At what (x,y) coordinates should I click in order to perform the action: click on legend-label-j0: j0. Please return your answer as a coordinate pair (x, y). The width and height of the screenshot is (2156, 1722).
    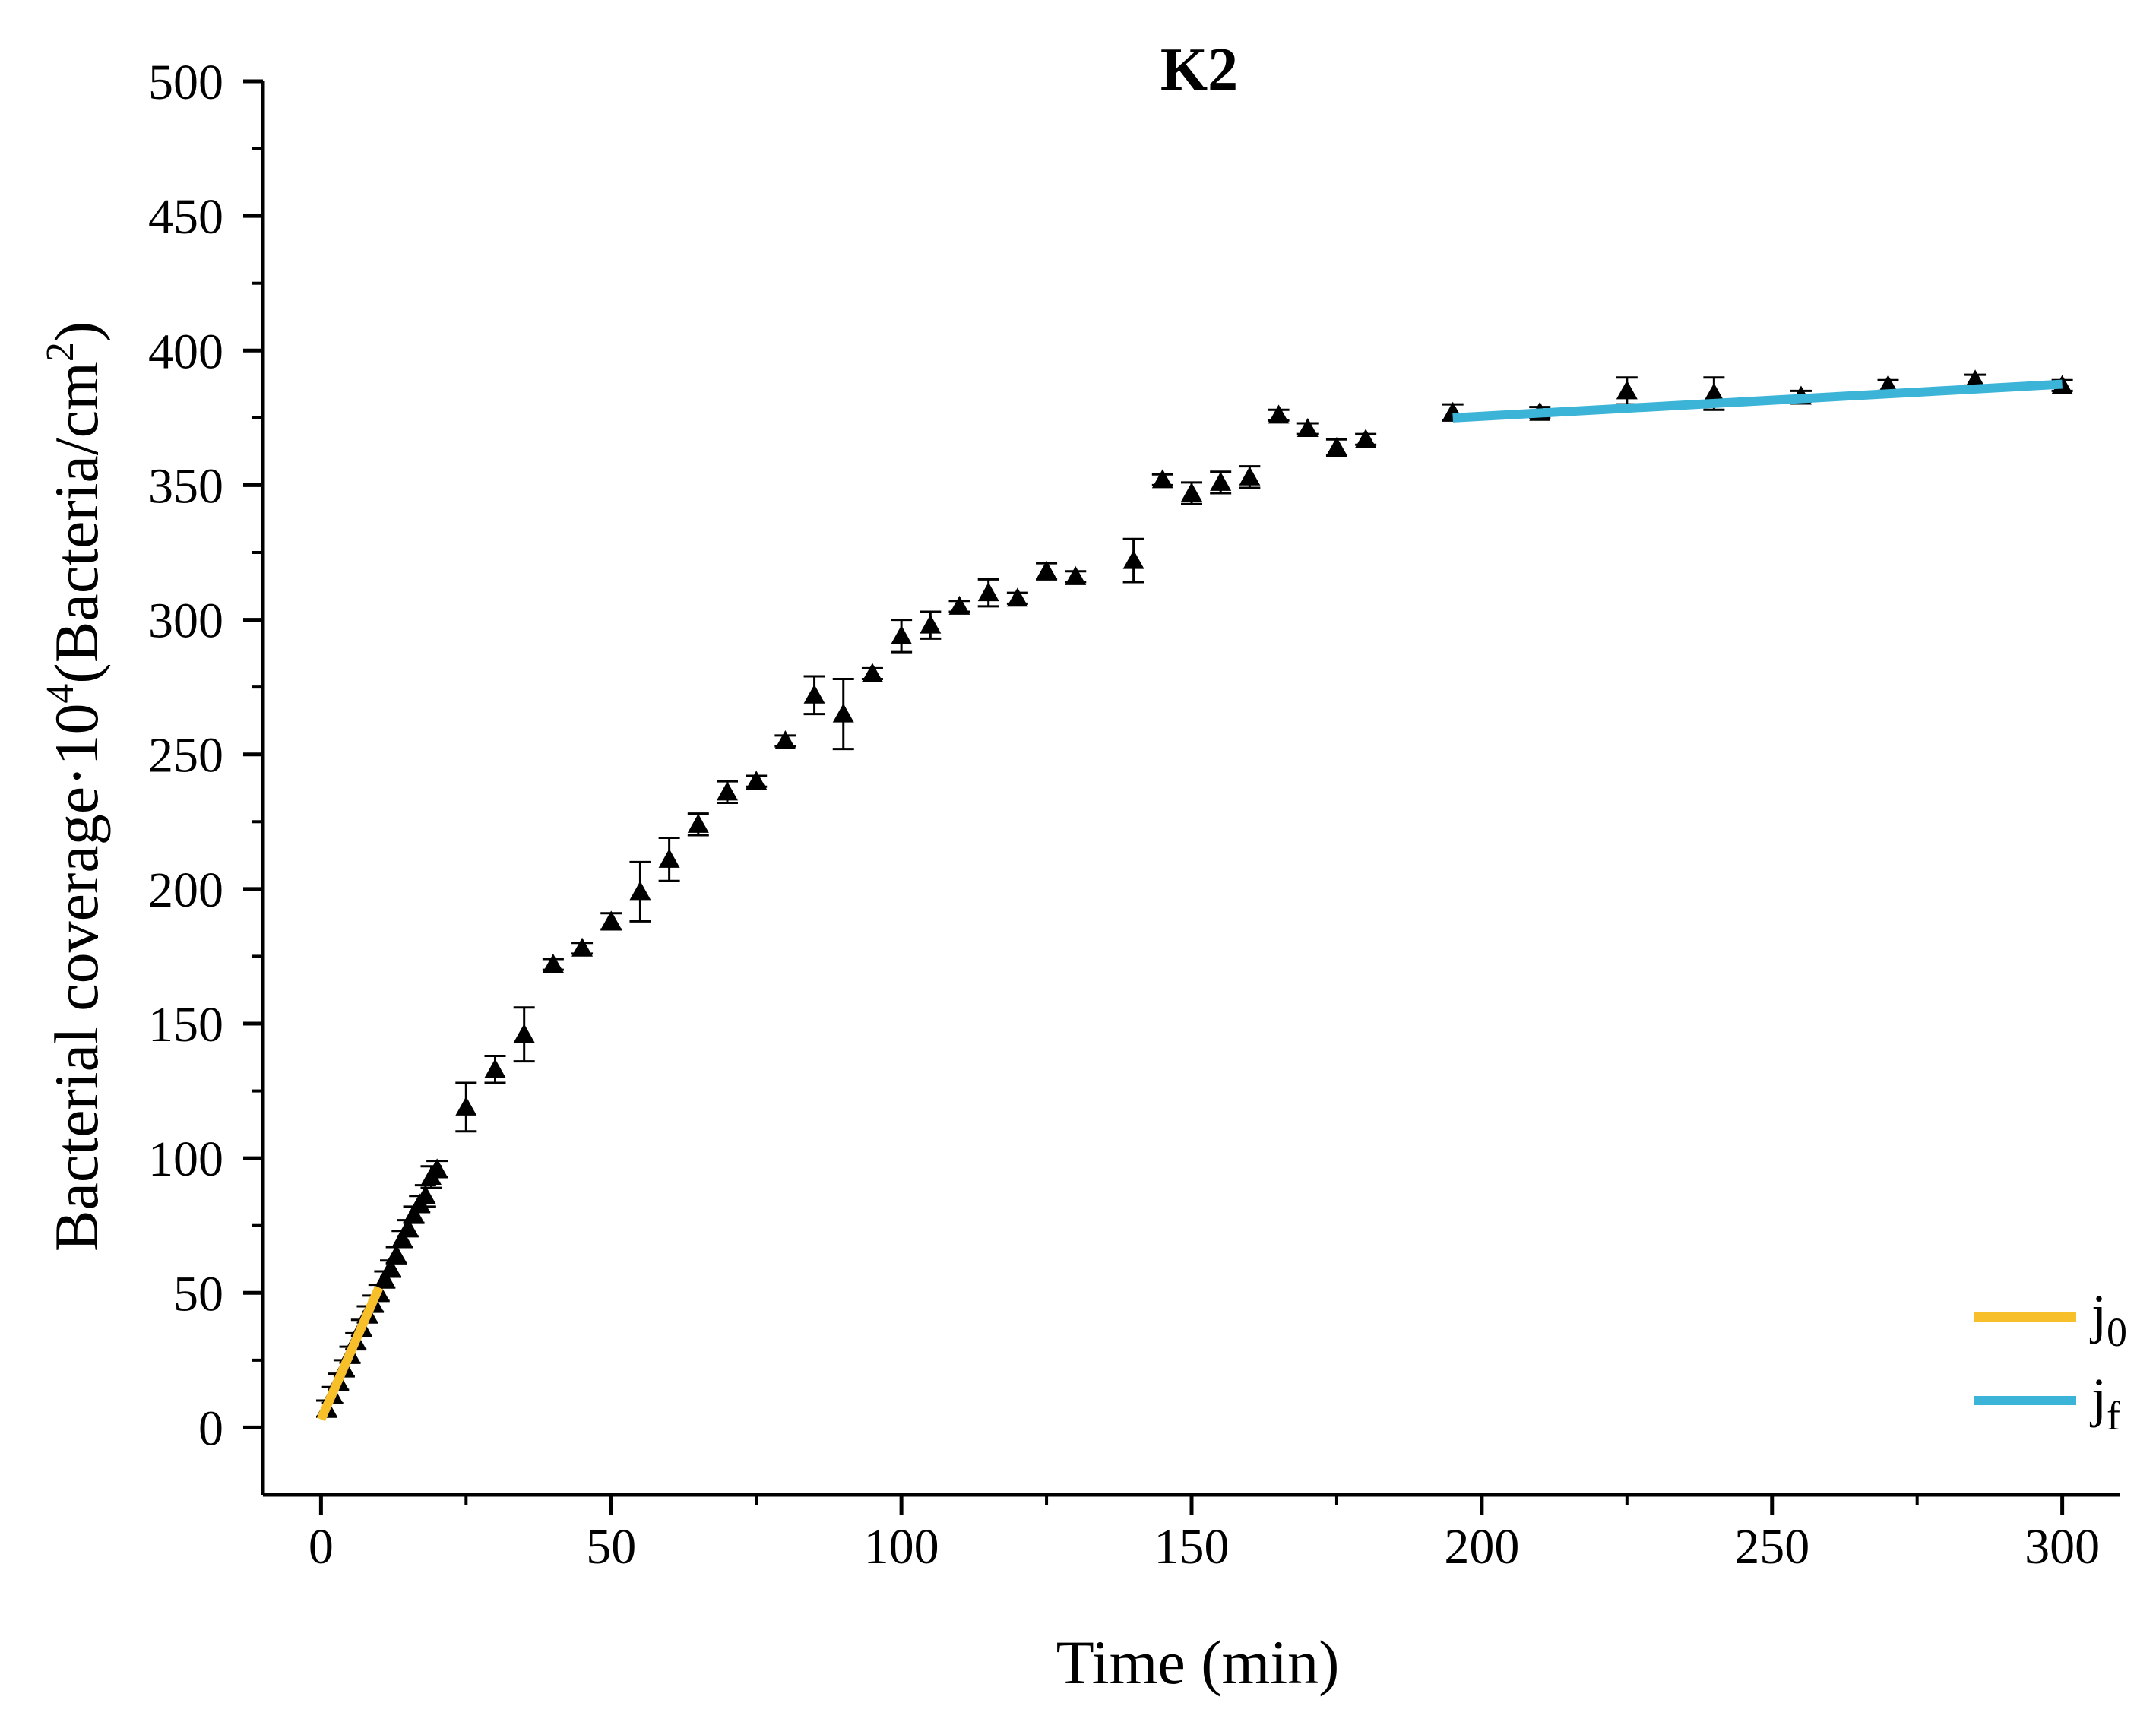
    Looking at the image, I should click on (2108, 1319).